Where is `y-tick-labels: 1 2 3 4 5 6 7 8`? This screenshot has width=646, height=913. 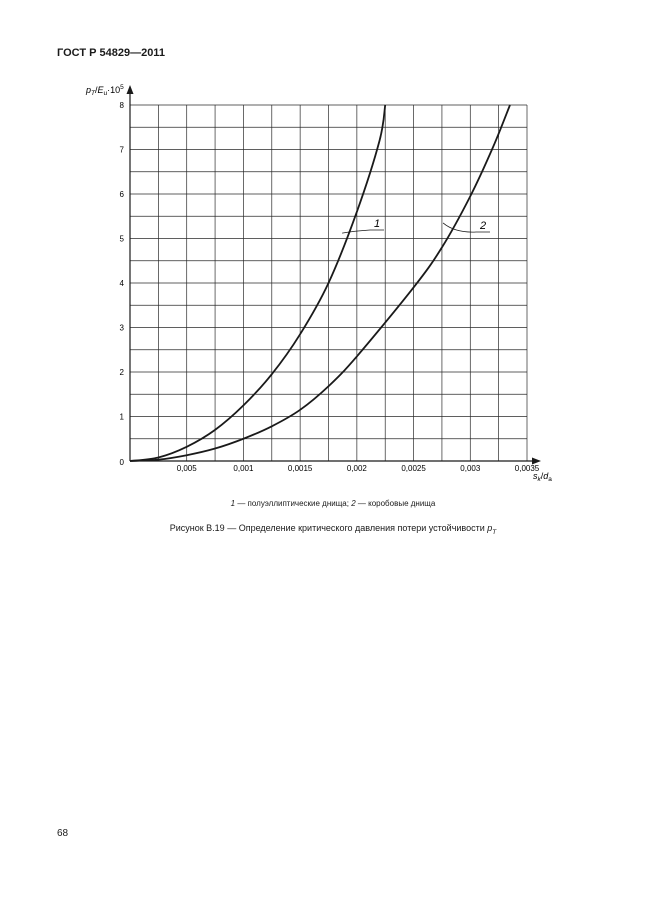
y-tick-labels: 1 2 3 4 5 6 7 8 is located at coordinates (122, 261).